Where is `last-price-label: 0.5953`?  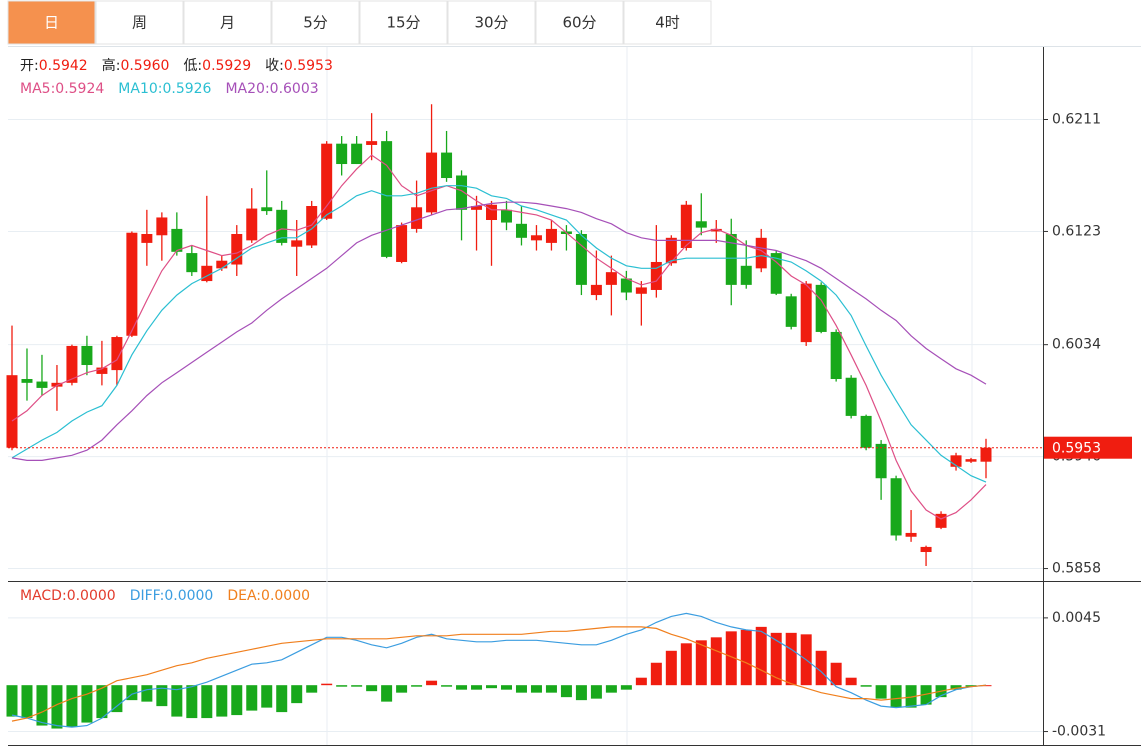 last-price-label: 0.5953 is located at coordinates (1076, 449).